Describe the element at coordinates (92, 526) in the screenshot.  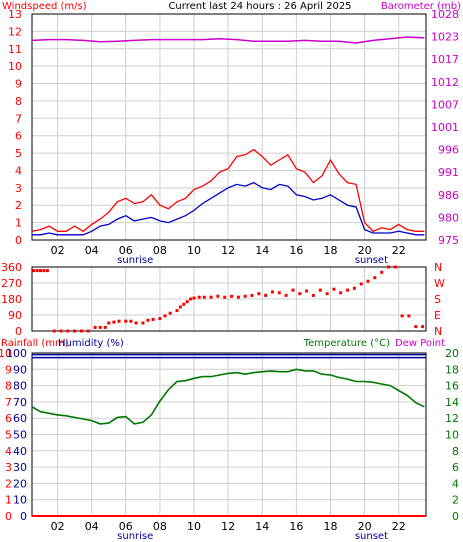
I see `temp-xtick-label: 04` at that location.